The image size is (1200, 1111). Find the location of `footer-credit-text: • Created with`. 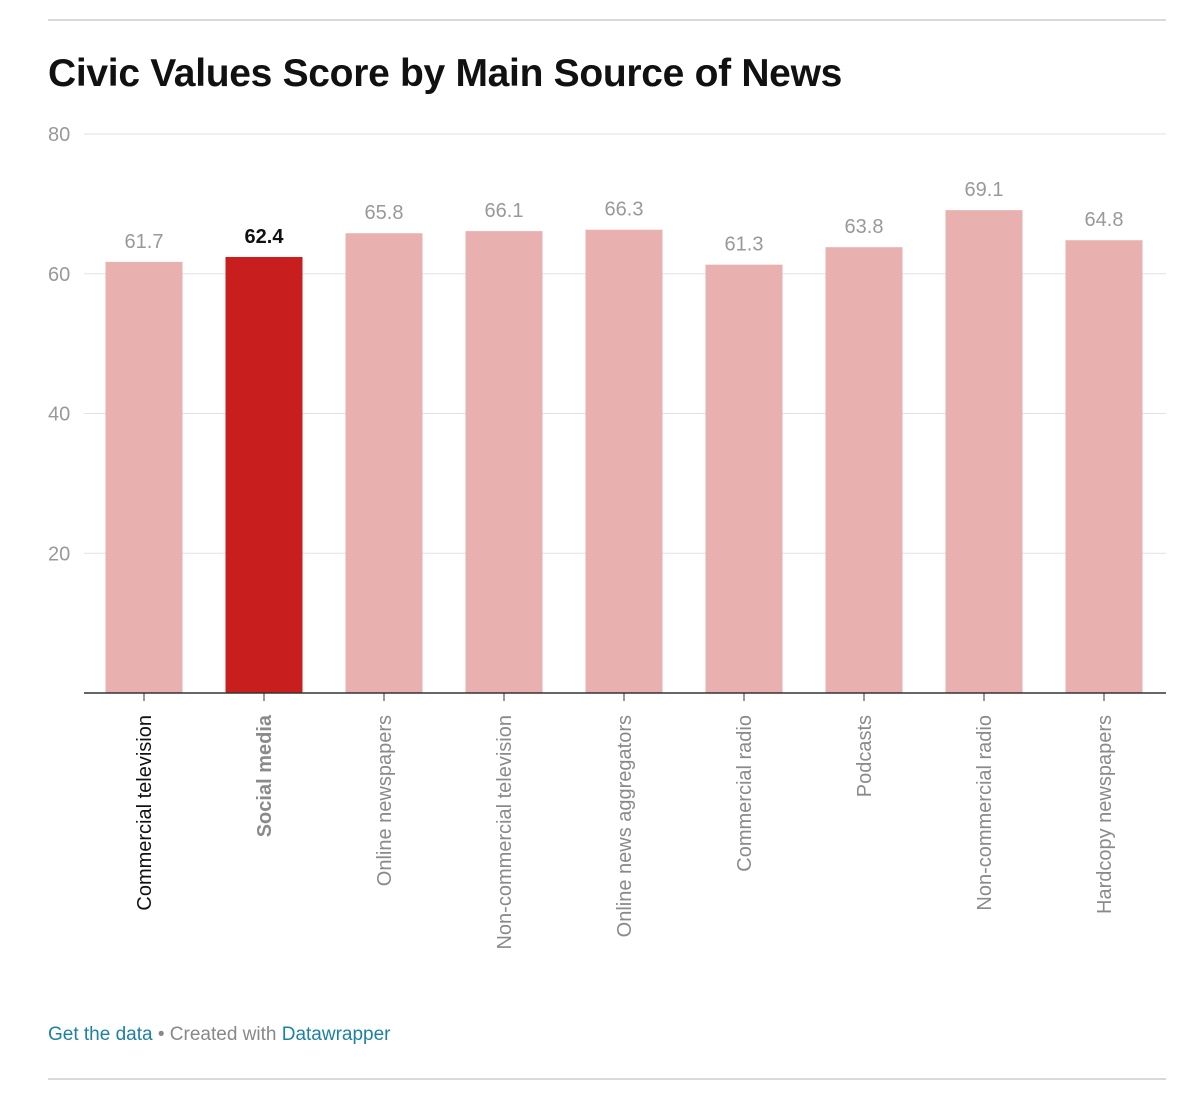

footer-credit-text: • Created with is located at coordinates (217, 1034).